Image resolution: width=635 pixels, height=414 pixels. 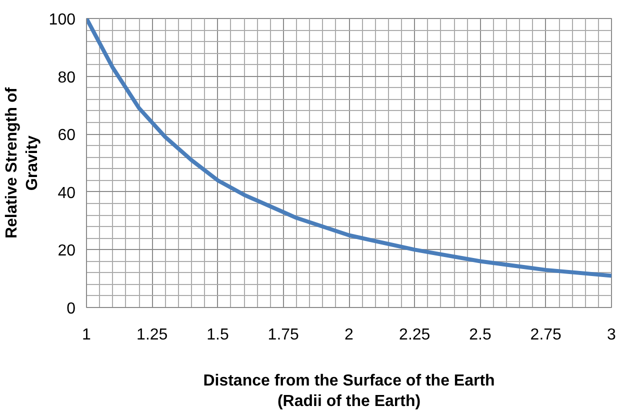 What do you see at coordinates (414, 335) in the screenshot?
I see `x-tick-label: 2.25` at bounding box center [414, 335].